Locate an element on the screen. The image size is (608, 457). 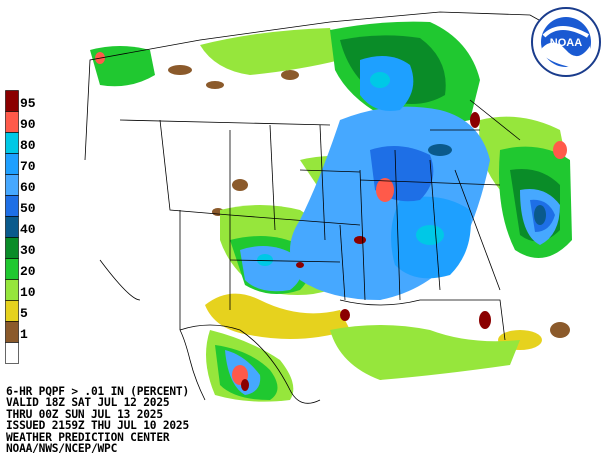
legend-label-80: 80 is located at coordinates (28, 145).